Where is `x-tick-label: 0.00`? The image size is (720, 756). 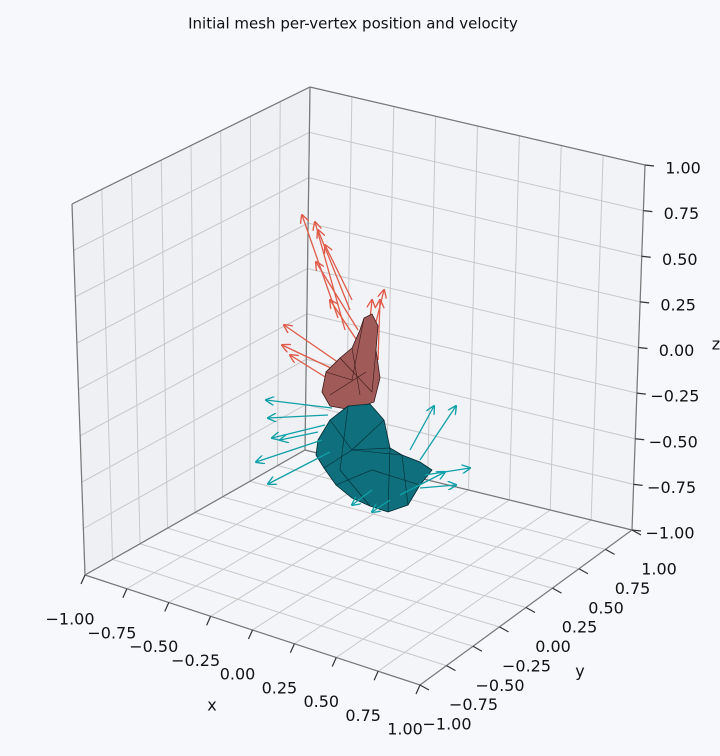
x-tick-label: 0.00 is located at coordinates (238, 674).